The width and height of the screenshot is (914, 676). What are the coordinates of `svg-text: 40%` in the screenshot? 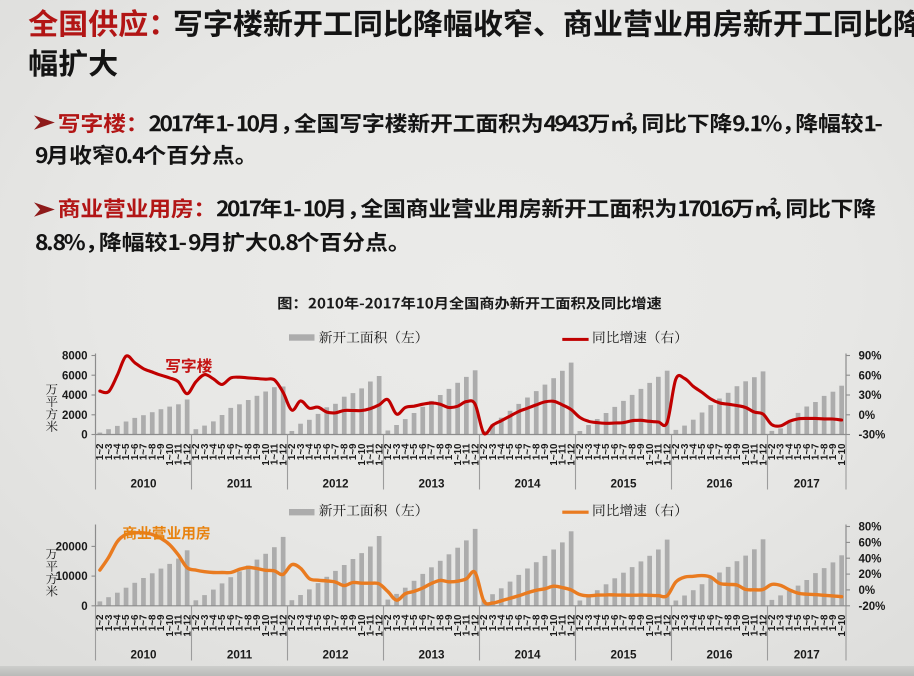 It's located at (870, 559).